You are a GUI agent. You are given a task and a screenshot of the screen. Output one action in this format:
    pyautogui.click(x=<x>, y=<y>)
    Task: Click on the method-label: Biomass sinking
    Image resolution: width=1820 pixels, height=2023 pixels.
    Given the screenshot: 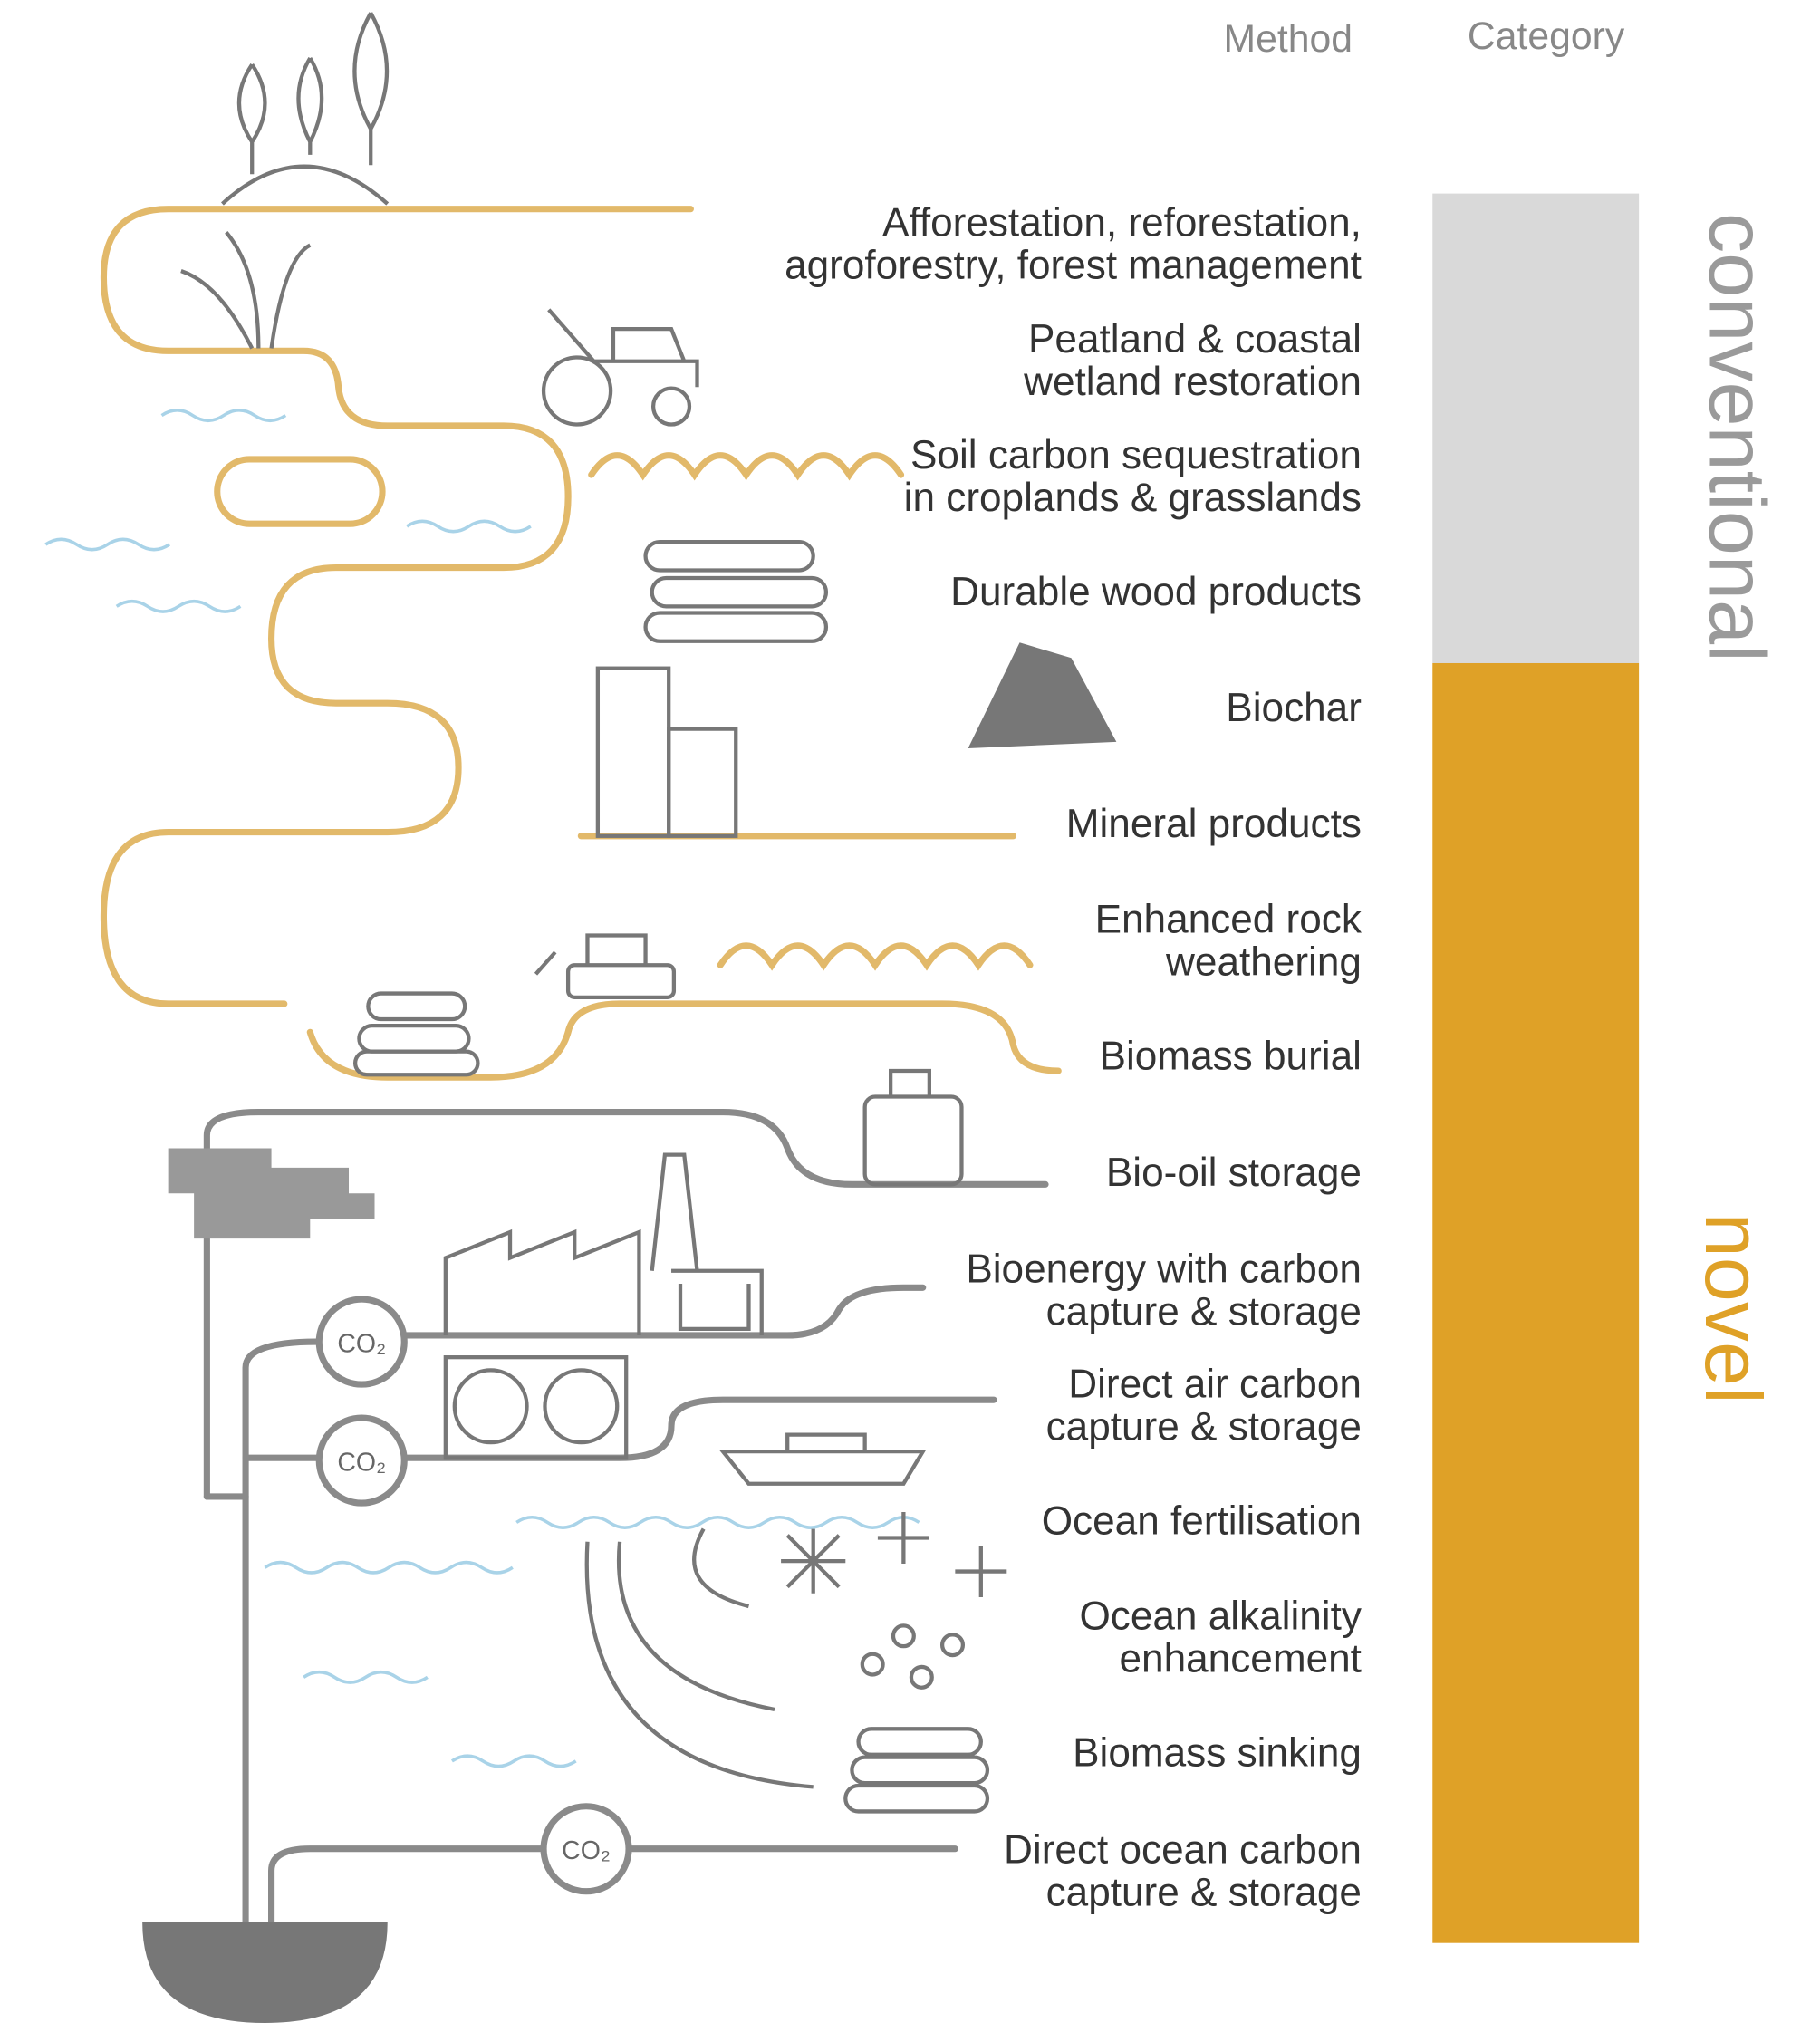 What is the action you would take?
    pyautogui.click(x=1217, y=1753)
    